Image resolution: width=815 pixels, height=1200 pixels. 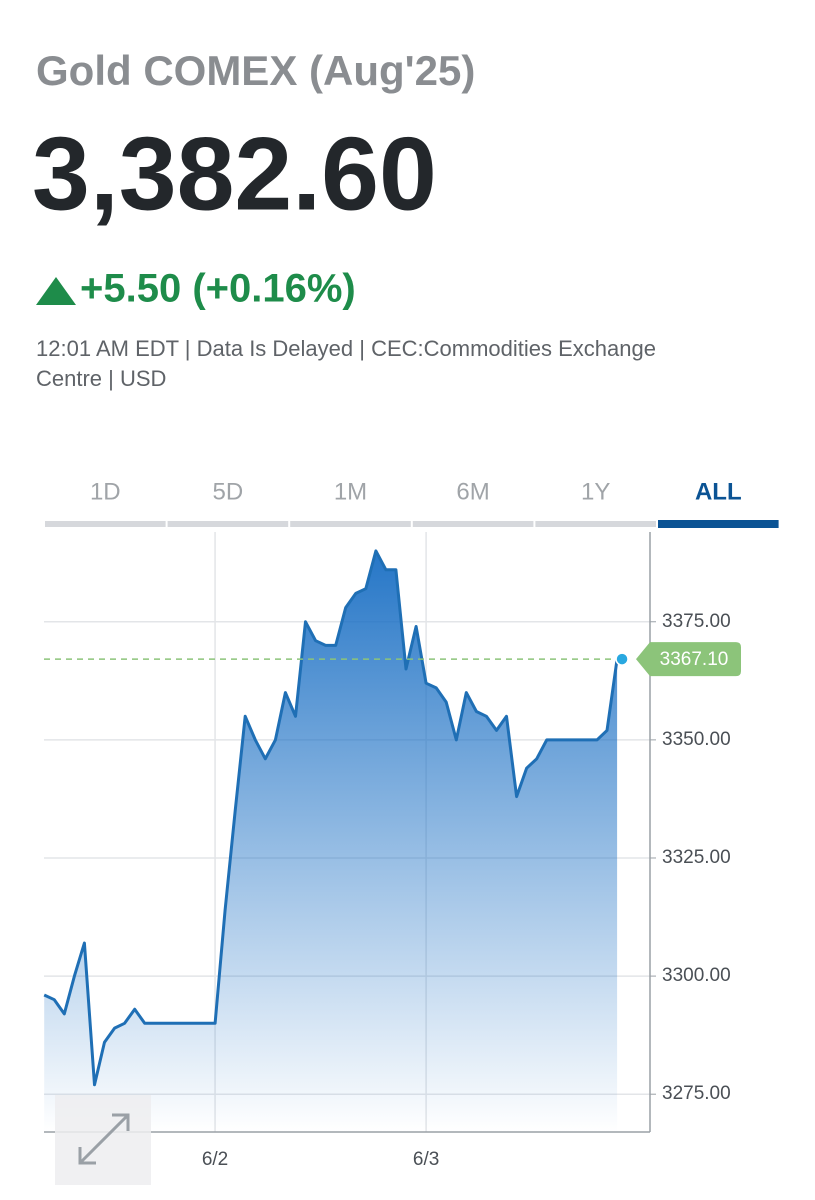 What do you see at coordinates (105, 491) in the screenshot?
I see `tab-label: 1D` at bounding box center [105, 491].